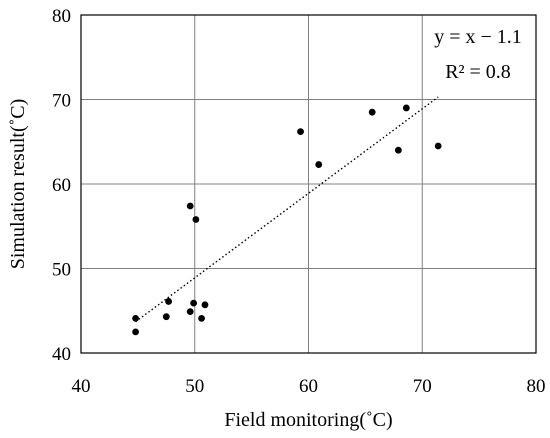  What do you see at coordinates (194, 386) in the screenshot?
I see `x-tick-label: 50` at bounding box center [194, 386].